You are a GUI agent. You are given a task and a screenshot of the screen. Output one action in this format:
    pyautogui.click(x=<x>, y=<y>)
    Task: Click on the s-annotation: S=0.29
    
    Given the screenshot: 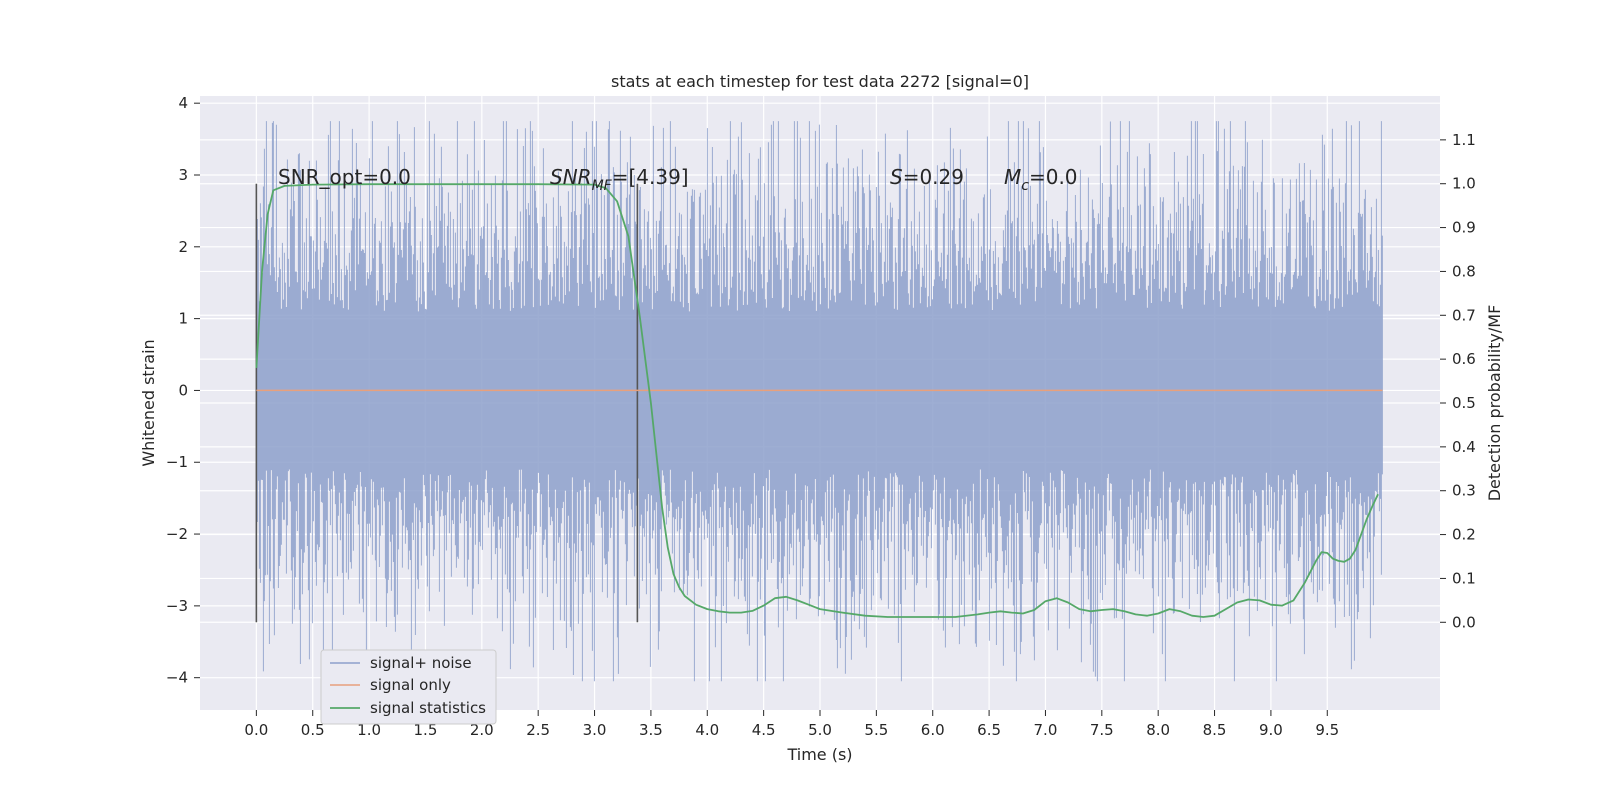 What is the action you would take?
    pyautogui.click(x=927, y=177)
    